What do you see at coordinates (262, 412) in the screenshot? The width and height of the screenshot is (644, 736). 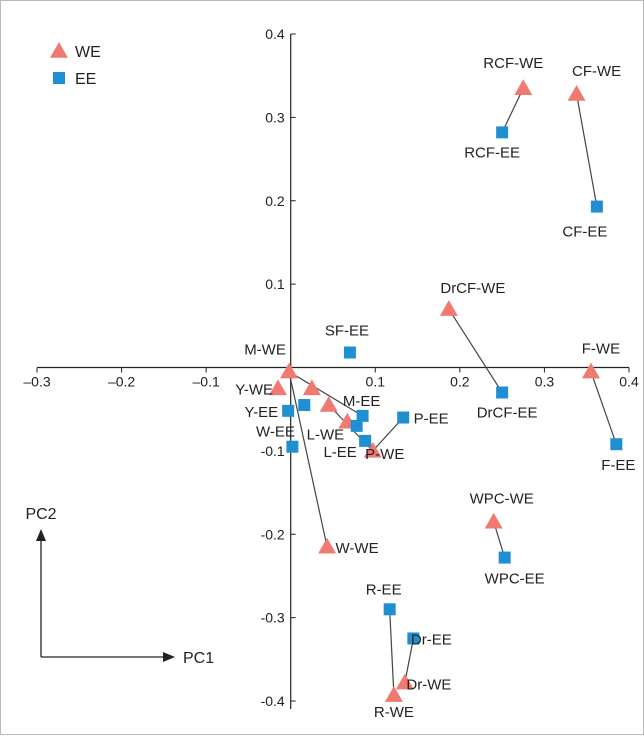 I see `point-label: Y-EE` at bounding box center [262, 412].